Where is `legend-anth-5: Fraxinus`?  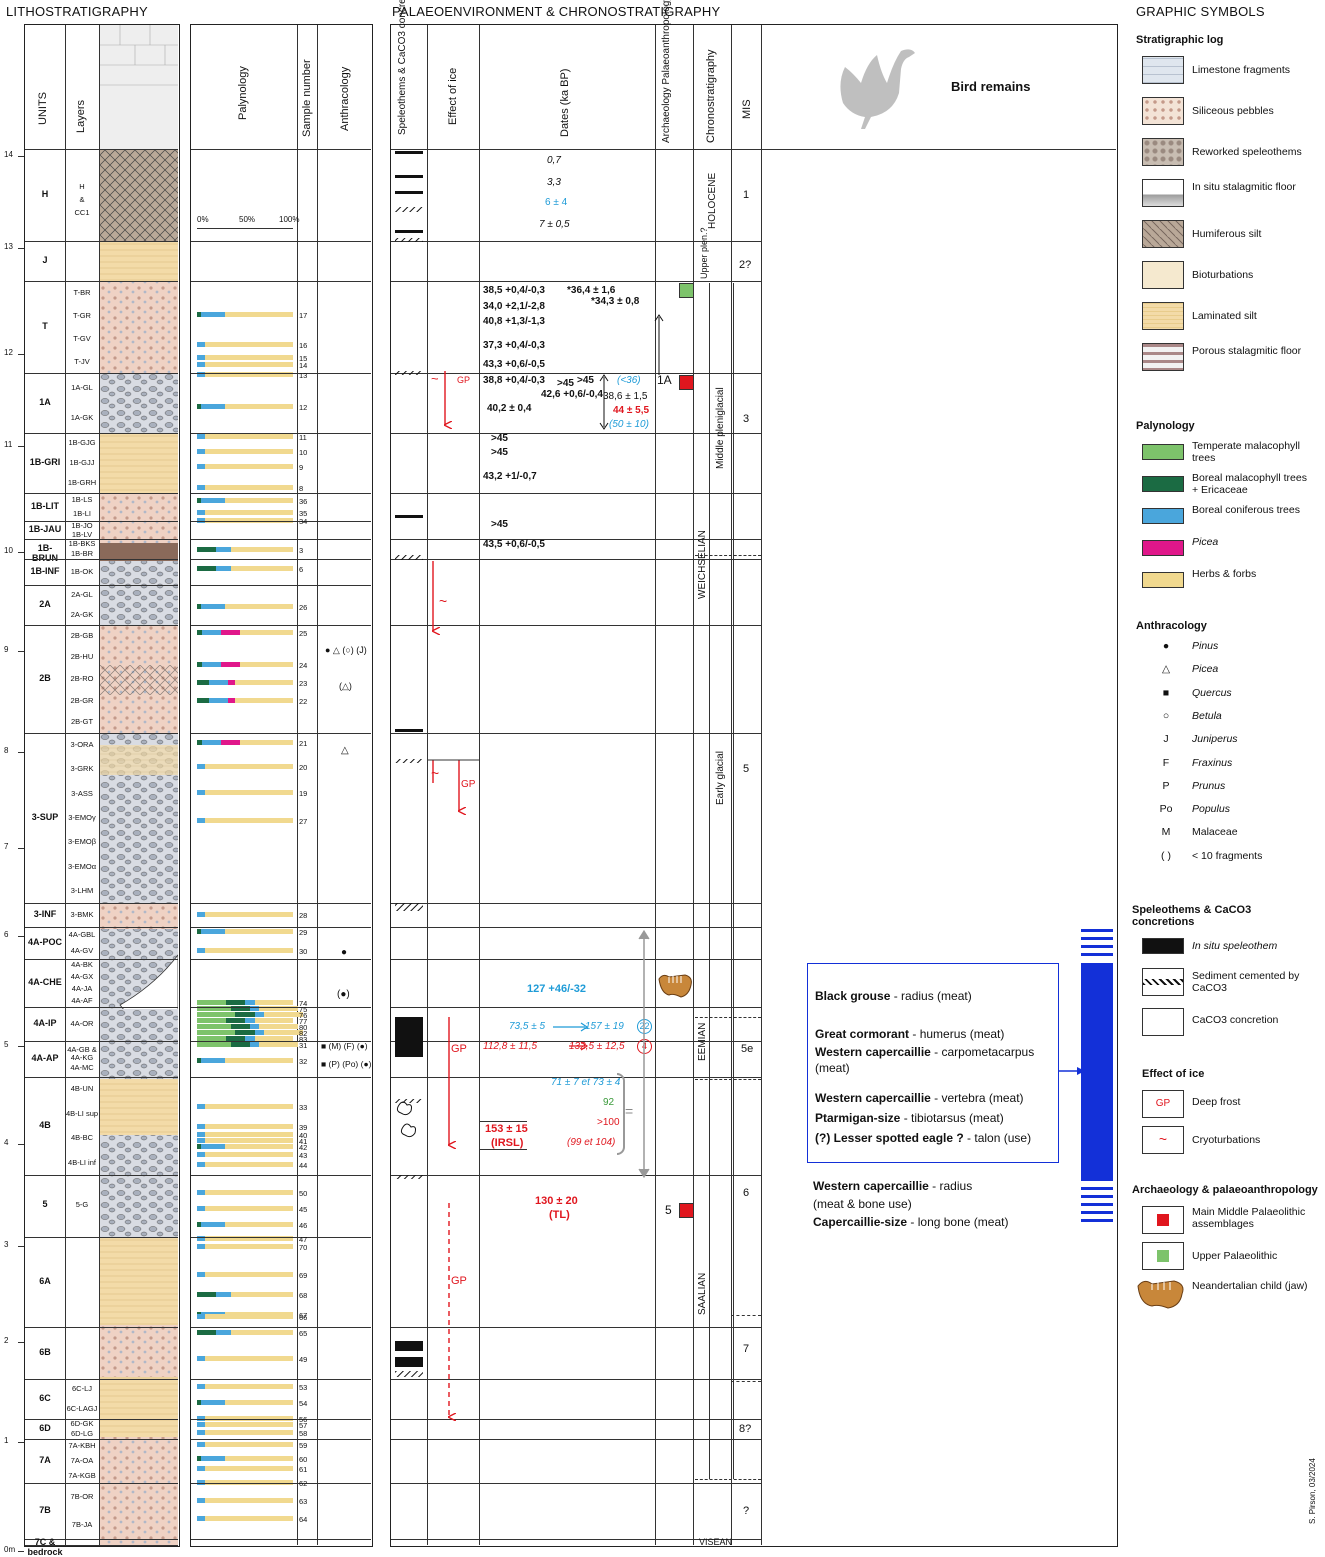
legend-anth-5: Fraxinus is located at coordinates (1212, 762).